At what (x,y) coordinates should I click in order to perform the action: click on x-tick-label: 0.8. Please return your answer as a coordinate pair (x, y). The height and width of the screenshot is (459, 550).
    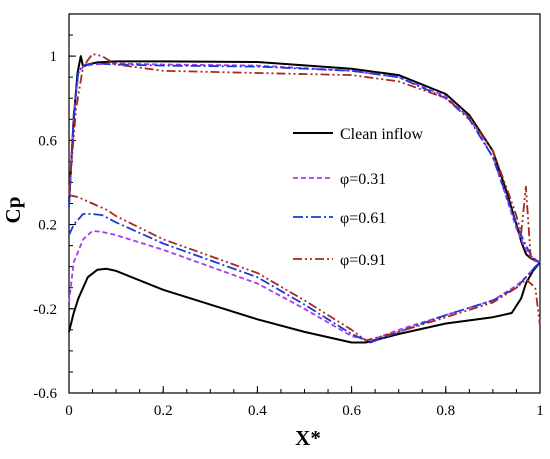
    Looking at the image, I should click on (445, 411).